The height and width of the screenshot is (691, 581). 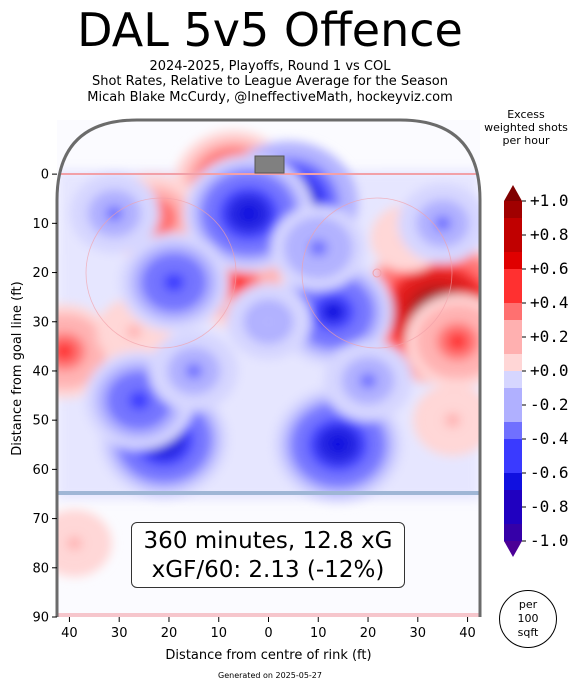 What do you see at coordinates (268, 541) in the screenshot?
I see `stats-line-1: 360 minutes, 12.8 xG` at bounding box center [268, 541].